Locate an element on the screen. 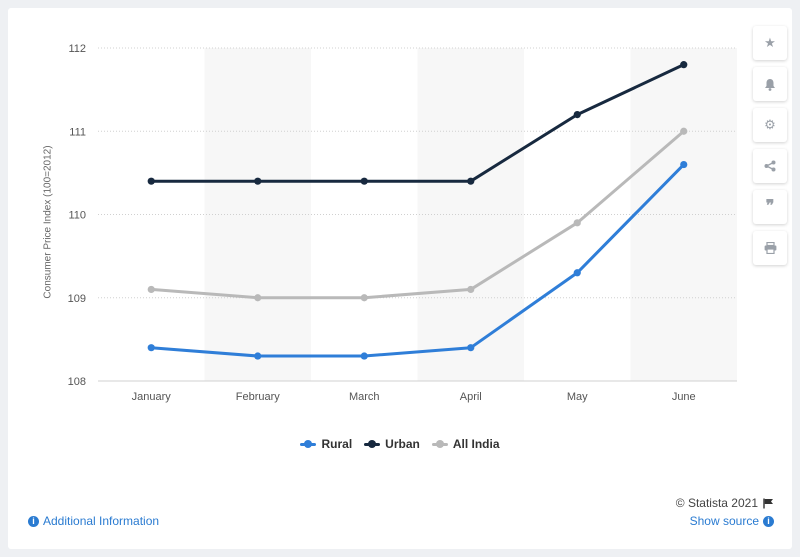 Image resolution: width=800 pixels, height=557 pixels. notification-button is located at coordinates (770, 84).